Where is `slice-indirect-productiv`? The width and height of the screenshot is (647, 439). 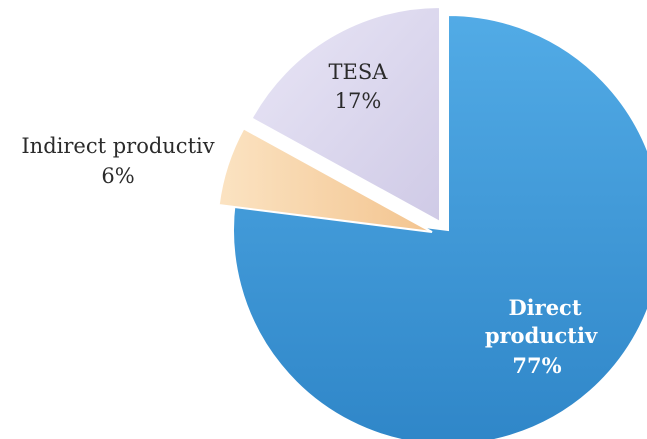 slice-indirect-productiv is located at coordinates (325, 180).